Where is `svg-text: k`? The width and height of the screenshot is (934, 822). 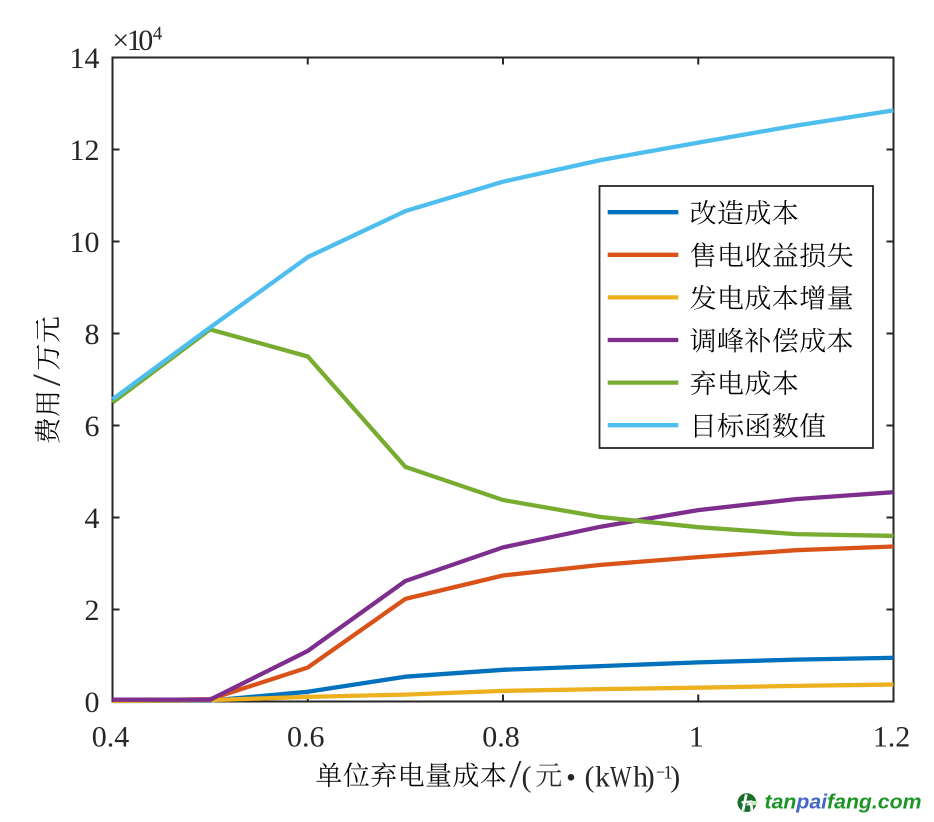 svg-text: k is located at coordinates (602, 777).